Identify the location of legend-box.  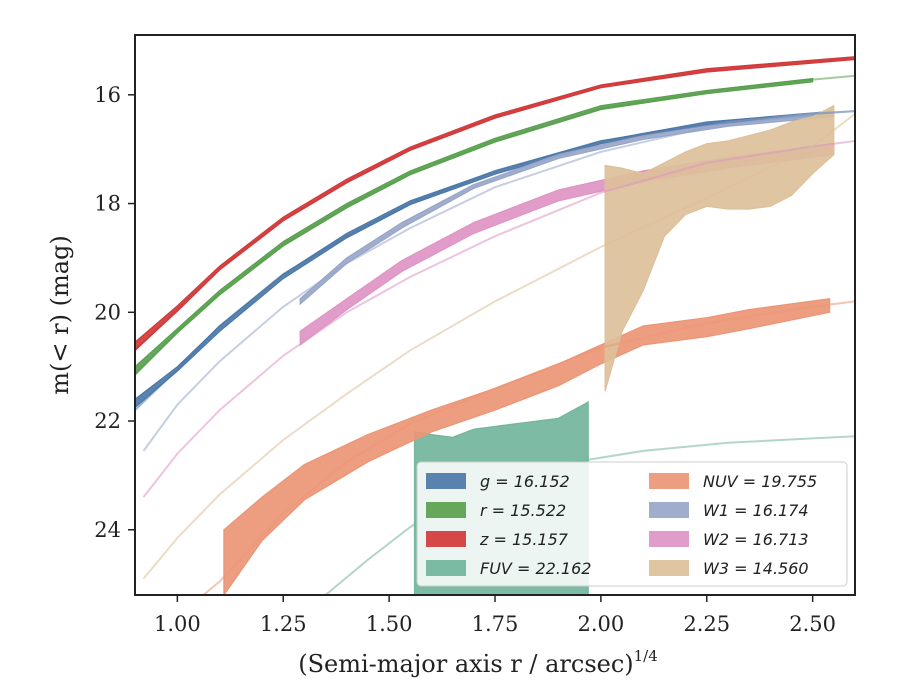
(632, 524).